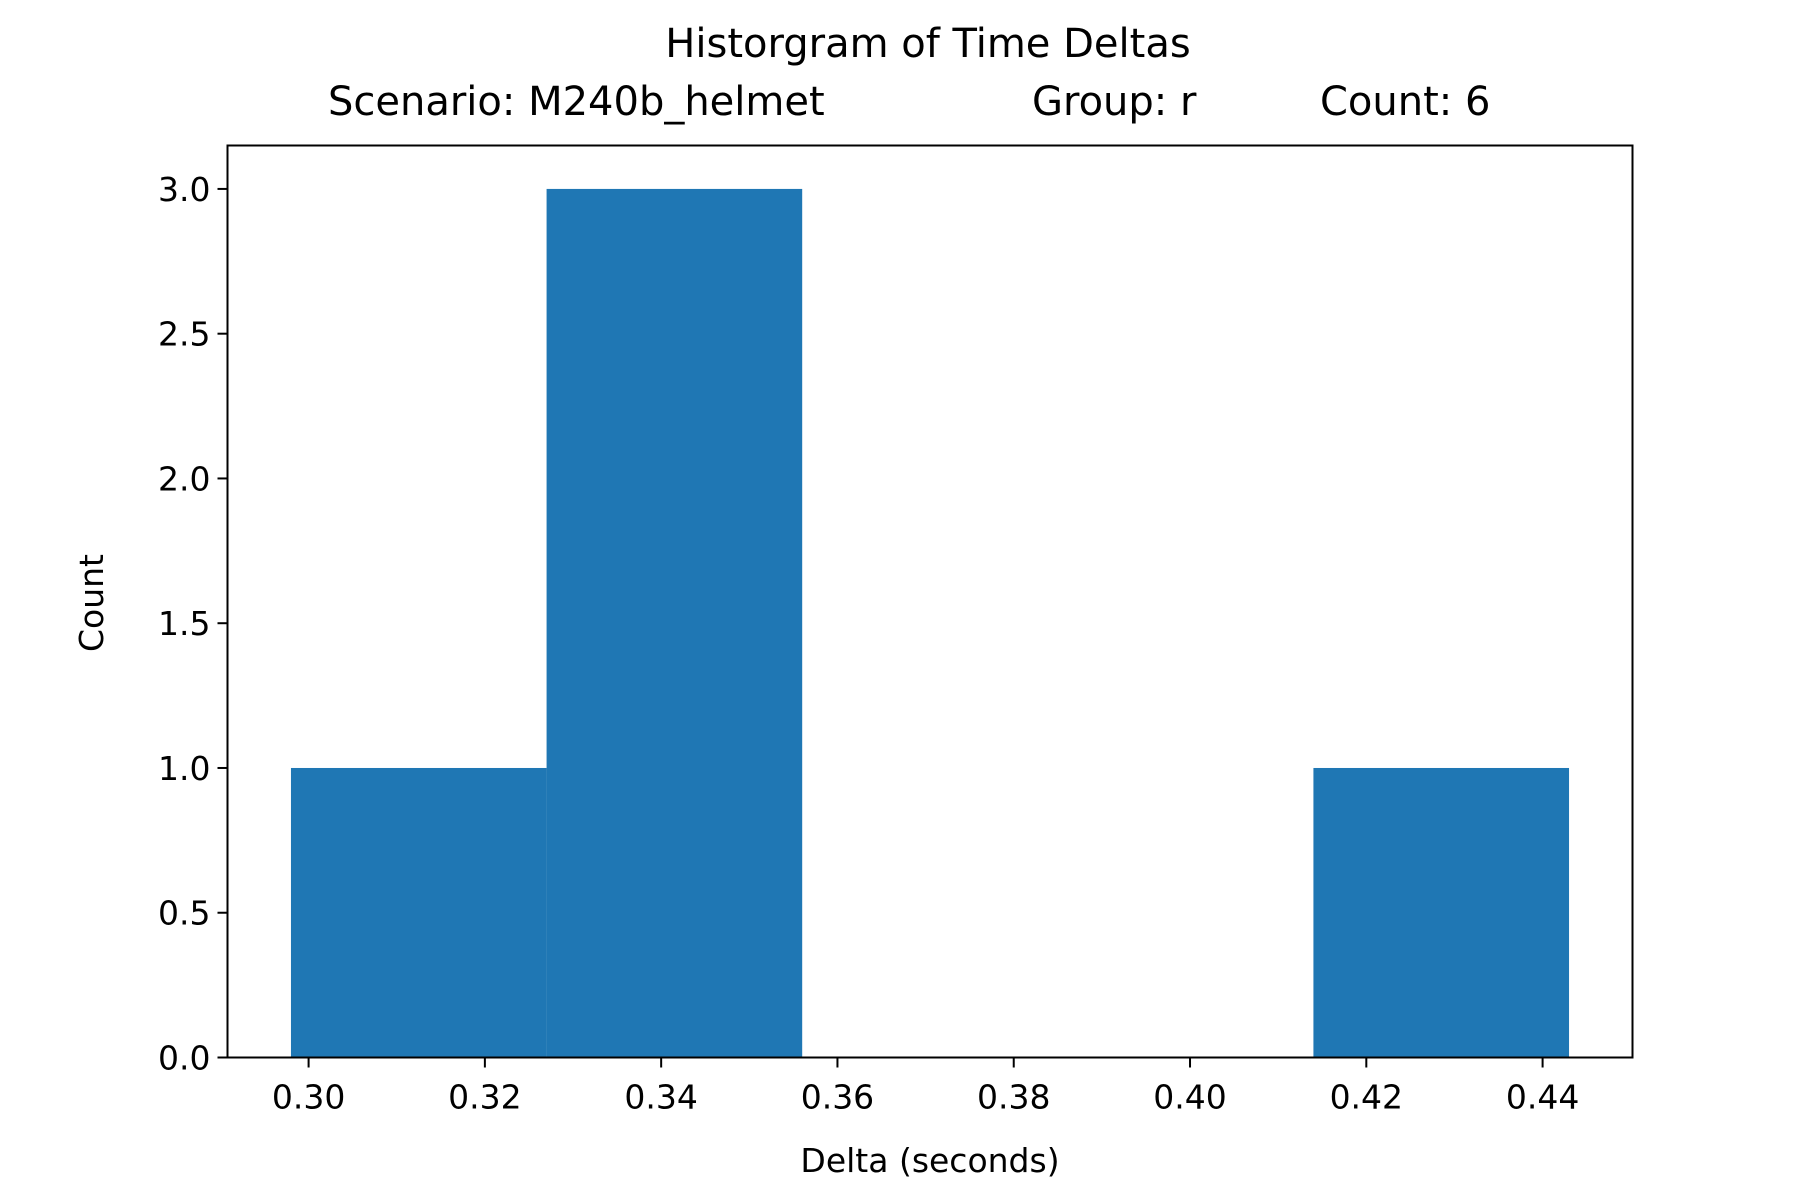  I want to click on x-tick-label: 0.34, so click(660, 1097).